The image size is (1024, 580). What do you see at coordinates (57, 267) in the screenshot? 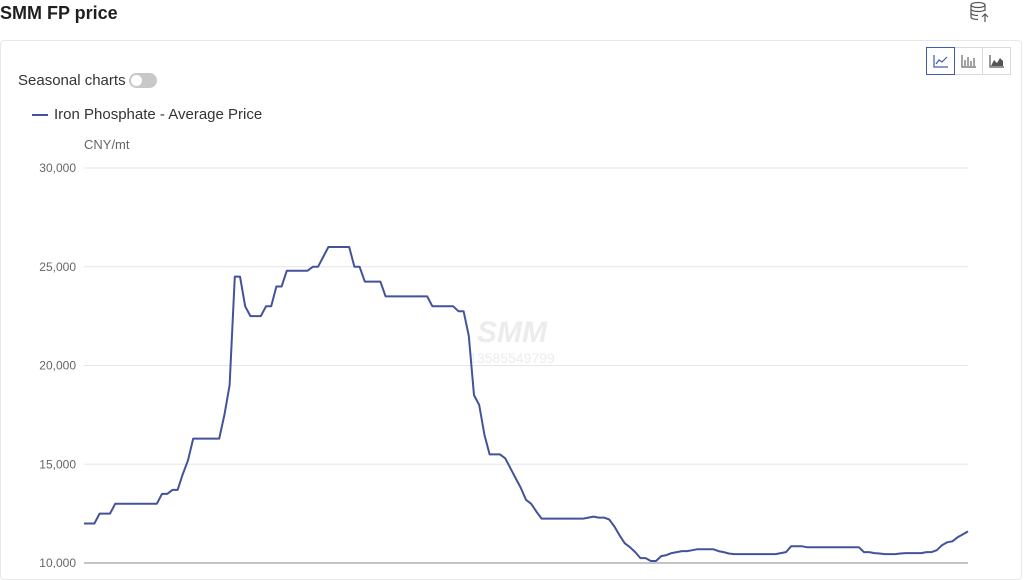
I see `y-tick-label: 25,000` at bounding box center [57, 267].